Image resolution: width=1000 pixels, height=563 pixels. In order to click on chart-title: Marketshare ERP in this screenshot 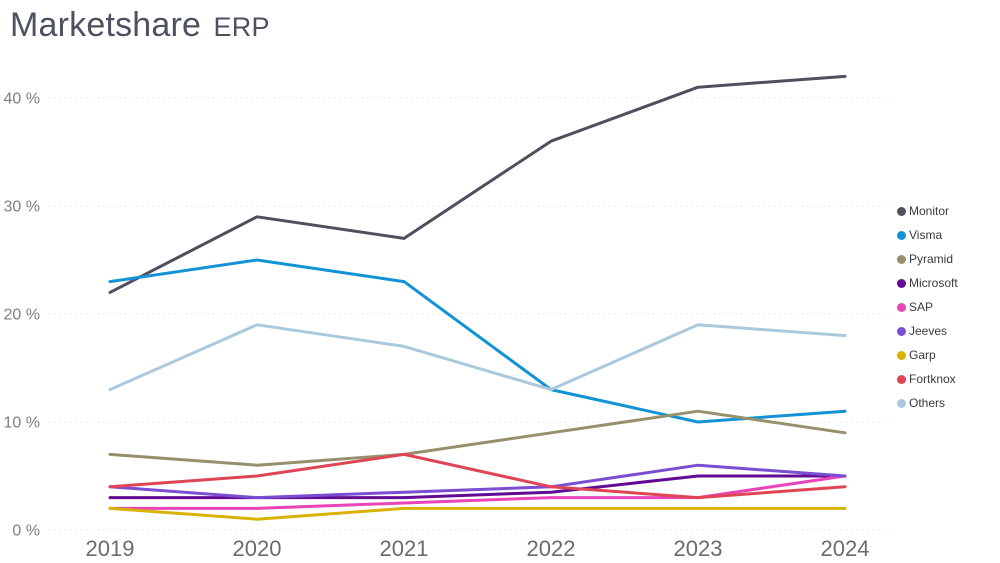, I will do `click(140, 25)`.